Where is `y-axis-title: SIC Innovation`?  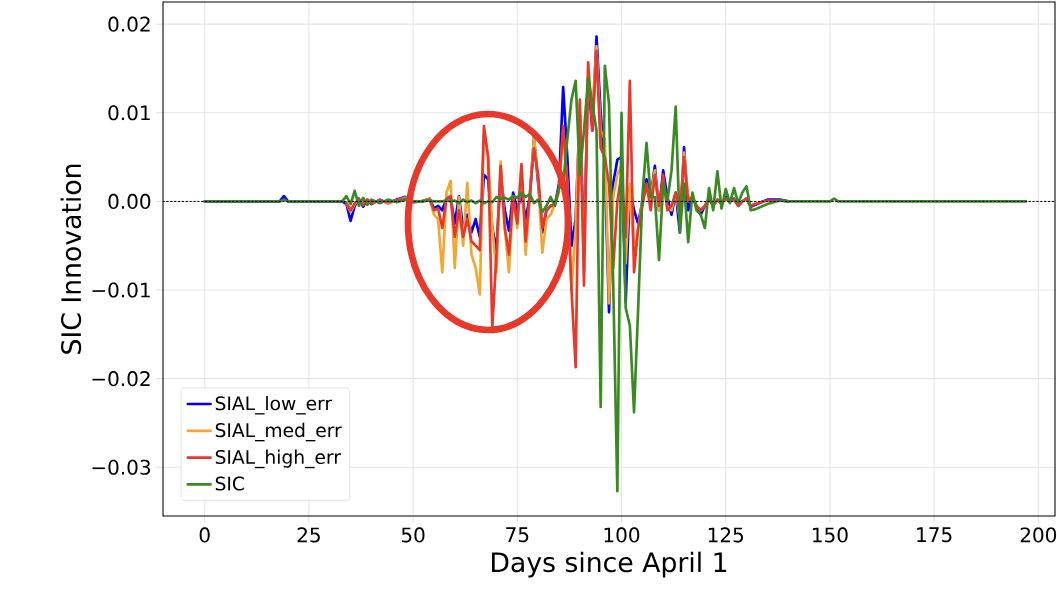 y-axis-title: SIC Innovation is located at coordinates (71, 259).